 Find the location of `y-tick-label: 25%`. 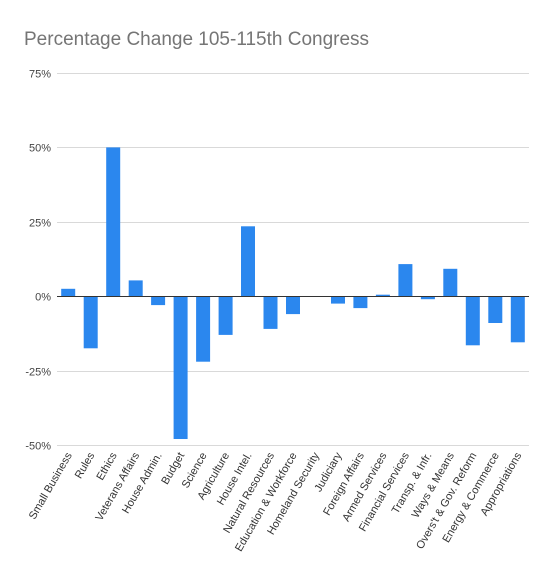

y-tick-label: 25% is located at coordinates (40, 224).